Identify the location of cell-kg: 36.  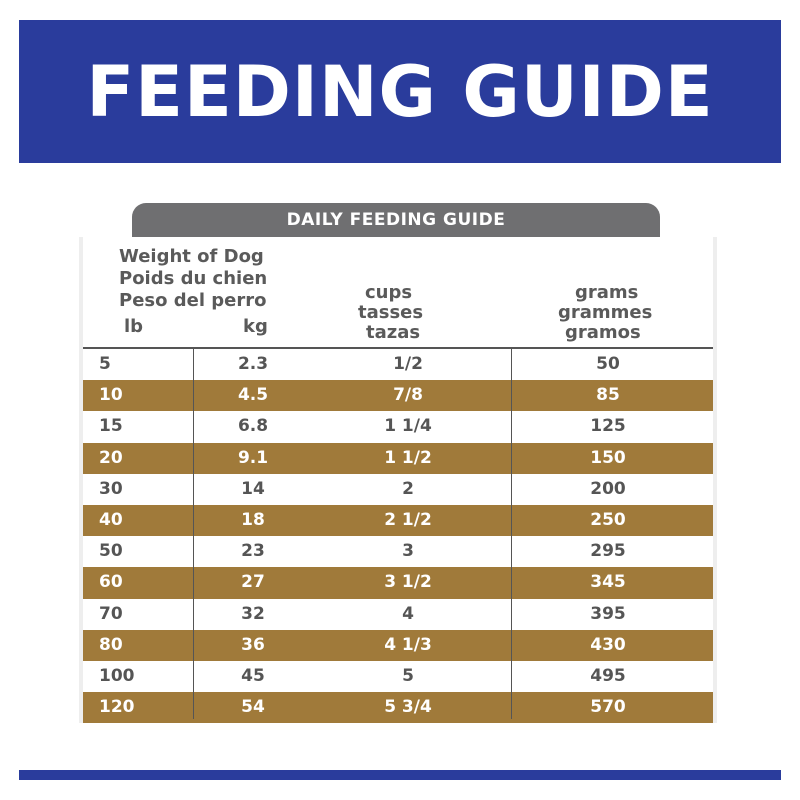
(253, 644).